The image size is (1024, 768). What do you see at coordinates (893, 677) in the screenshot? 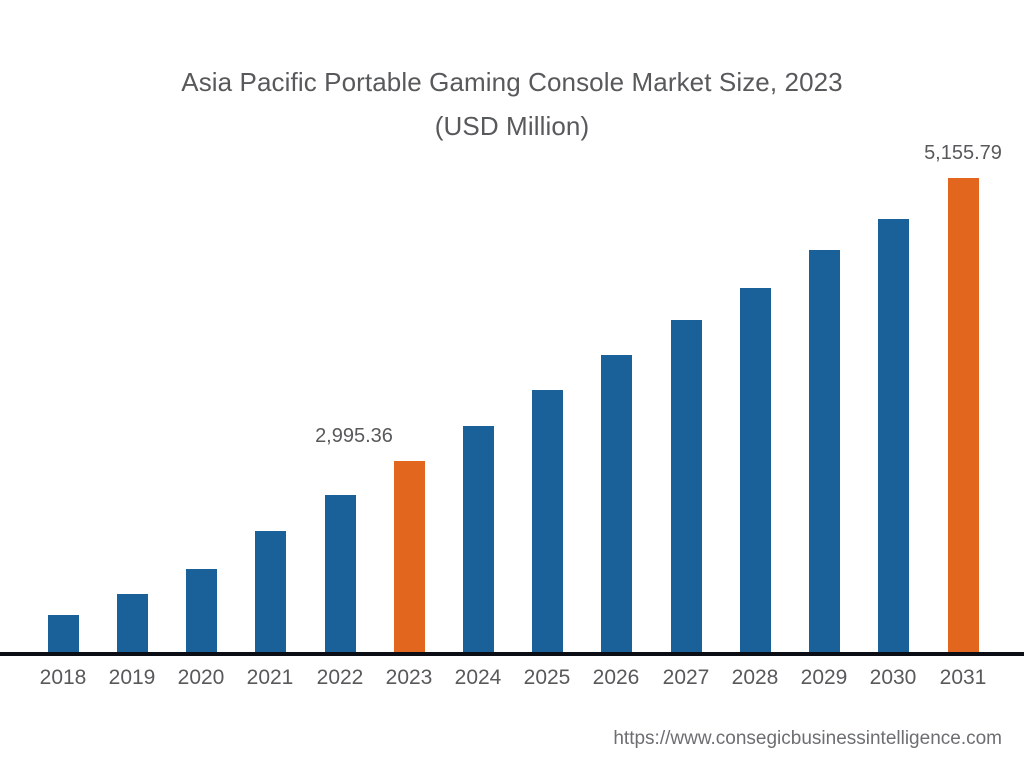
I see `x-tick-label-2030: 2030` at bounding box center [893, 677].